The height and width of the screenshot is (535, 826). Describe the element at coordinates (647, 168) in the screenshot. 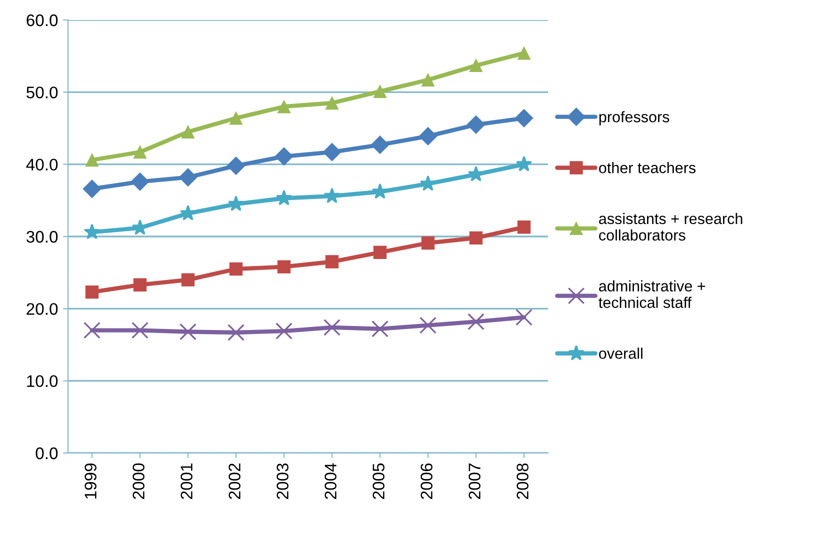

I see `legend-label: other teachers` at that location.